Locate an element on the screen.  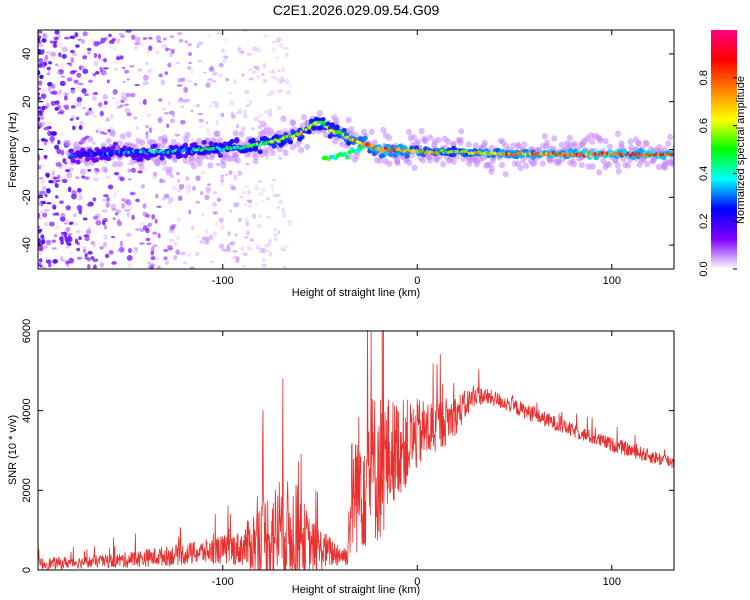
colorbar-label: Normalized spectral amplitude is located at coordinates (741, 150).